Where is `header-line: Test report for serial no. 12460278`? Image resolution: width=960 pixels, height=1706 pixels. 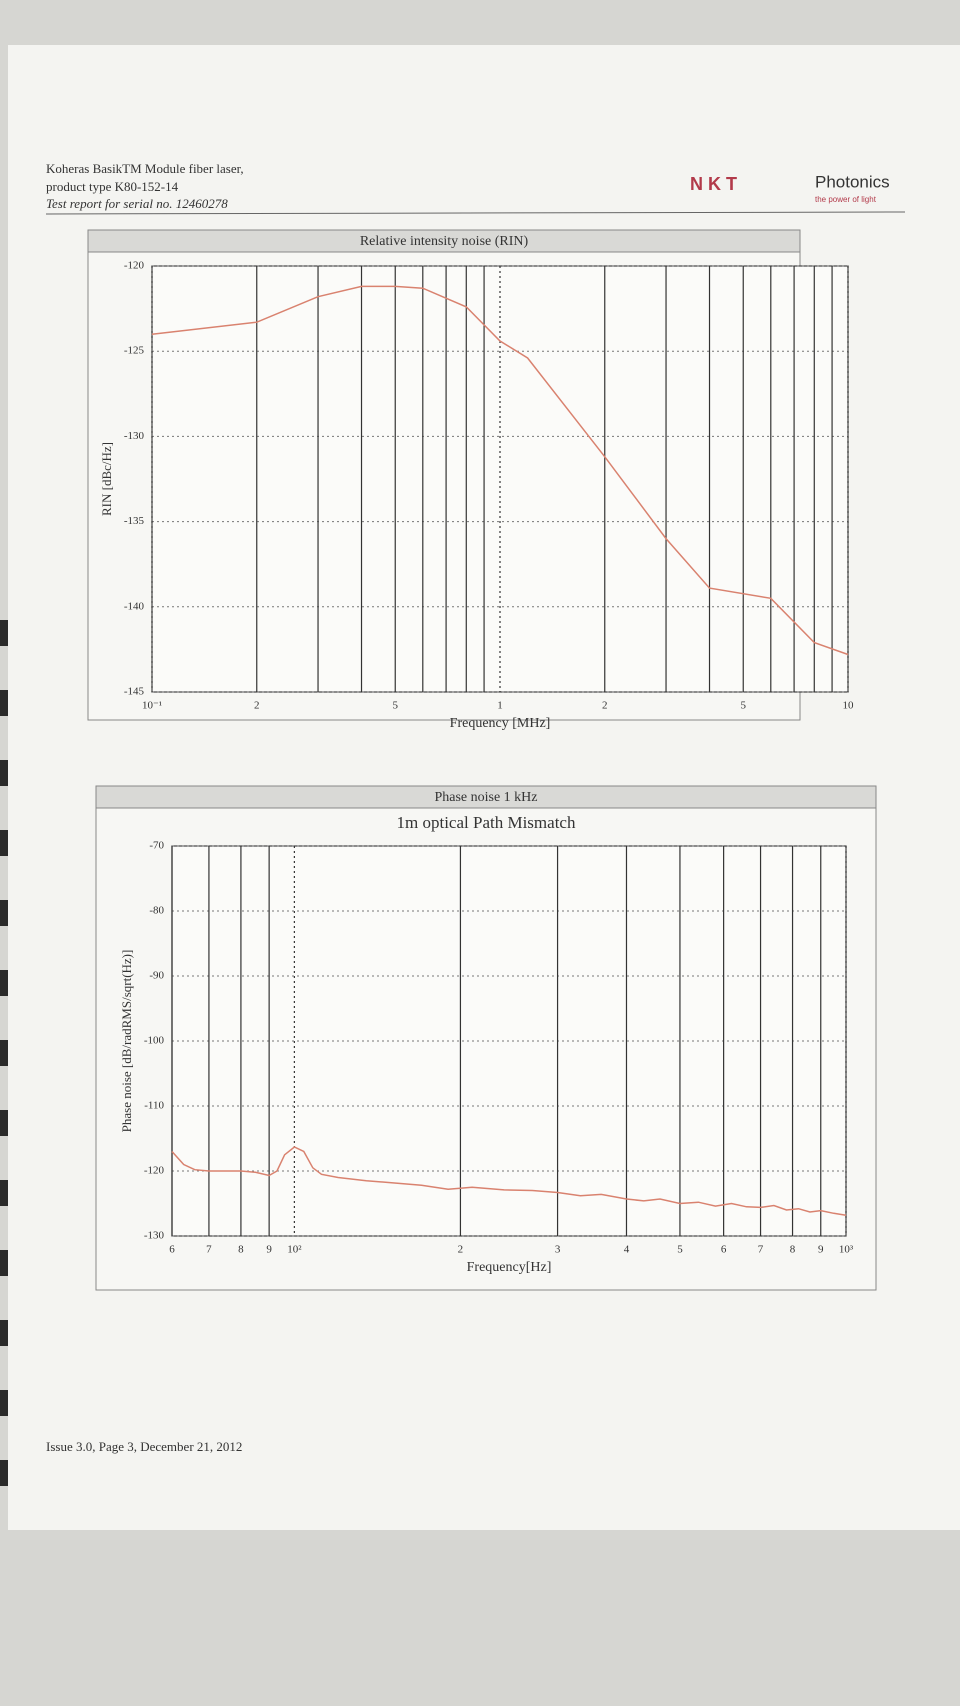
header-line: Test report for serial no. 12460278 is located at coordinates (137, 203).